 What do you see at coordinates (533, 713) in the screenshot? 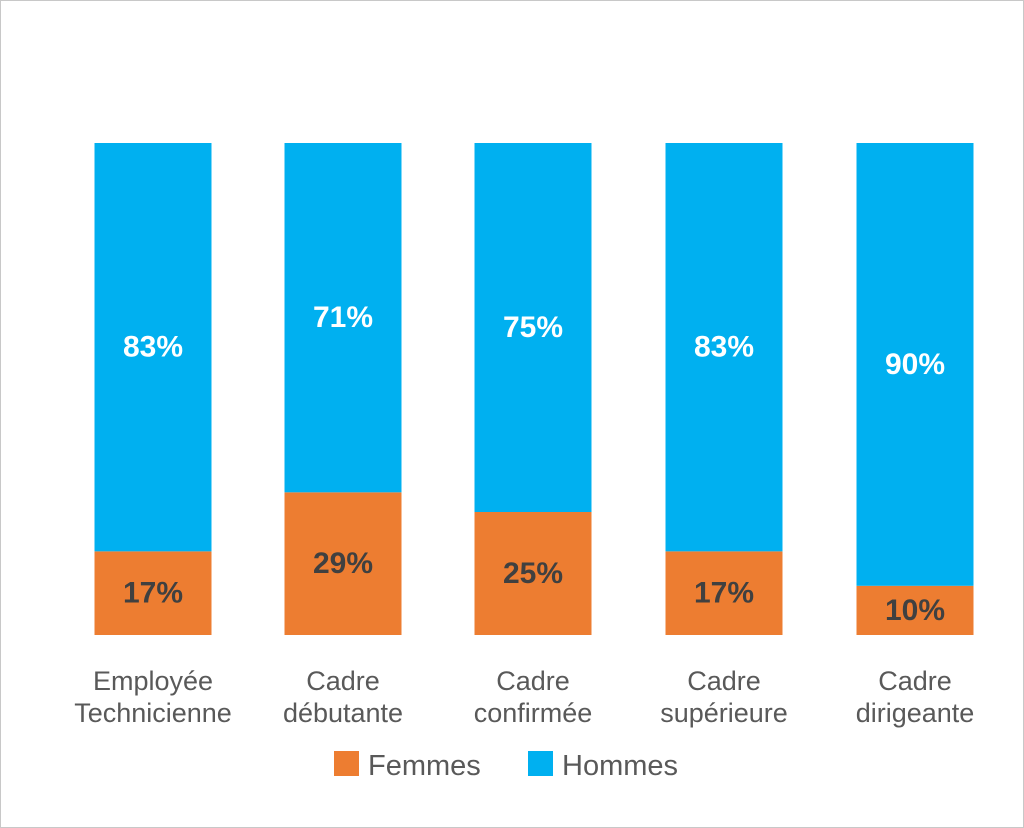
I see `category-label-line: confirmée` at bounding box center [533, 713].